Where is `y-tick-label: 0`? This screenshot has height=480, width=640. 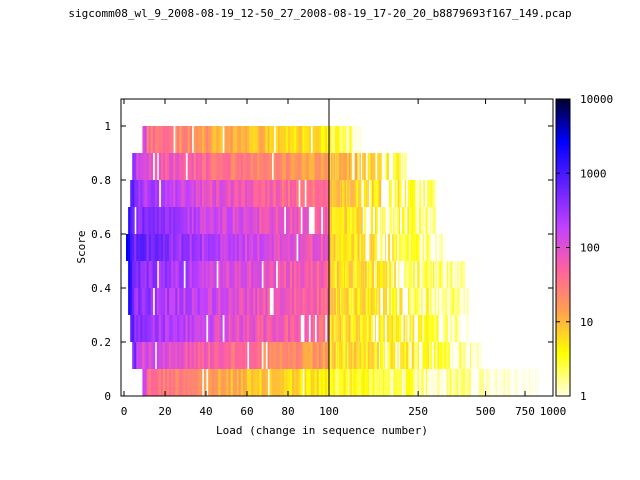 y-tick-label: 0 is located at coordinates (107, 396).